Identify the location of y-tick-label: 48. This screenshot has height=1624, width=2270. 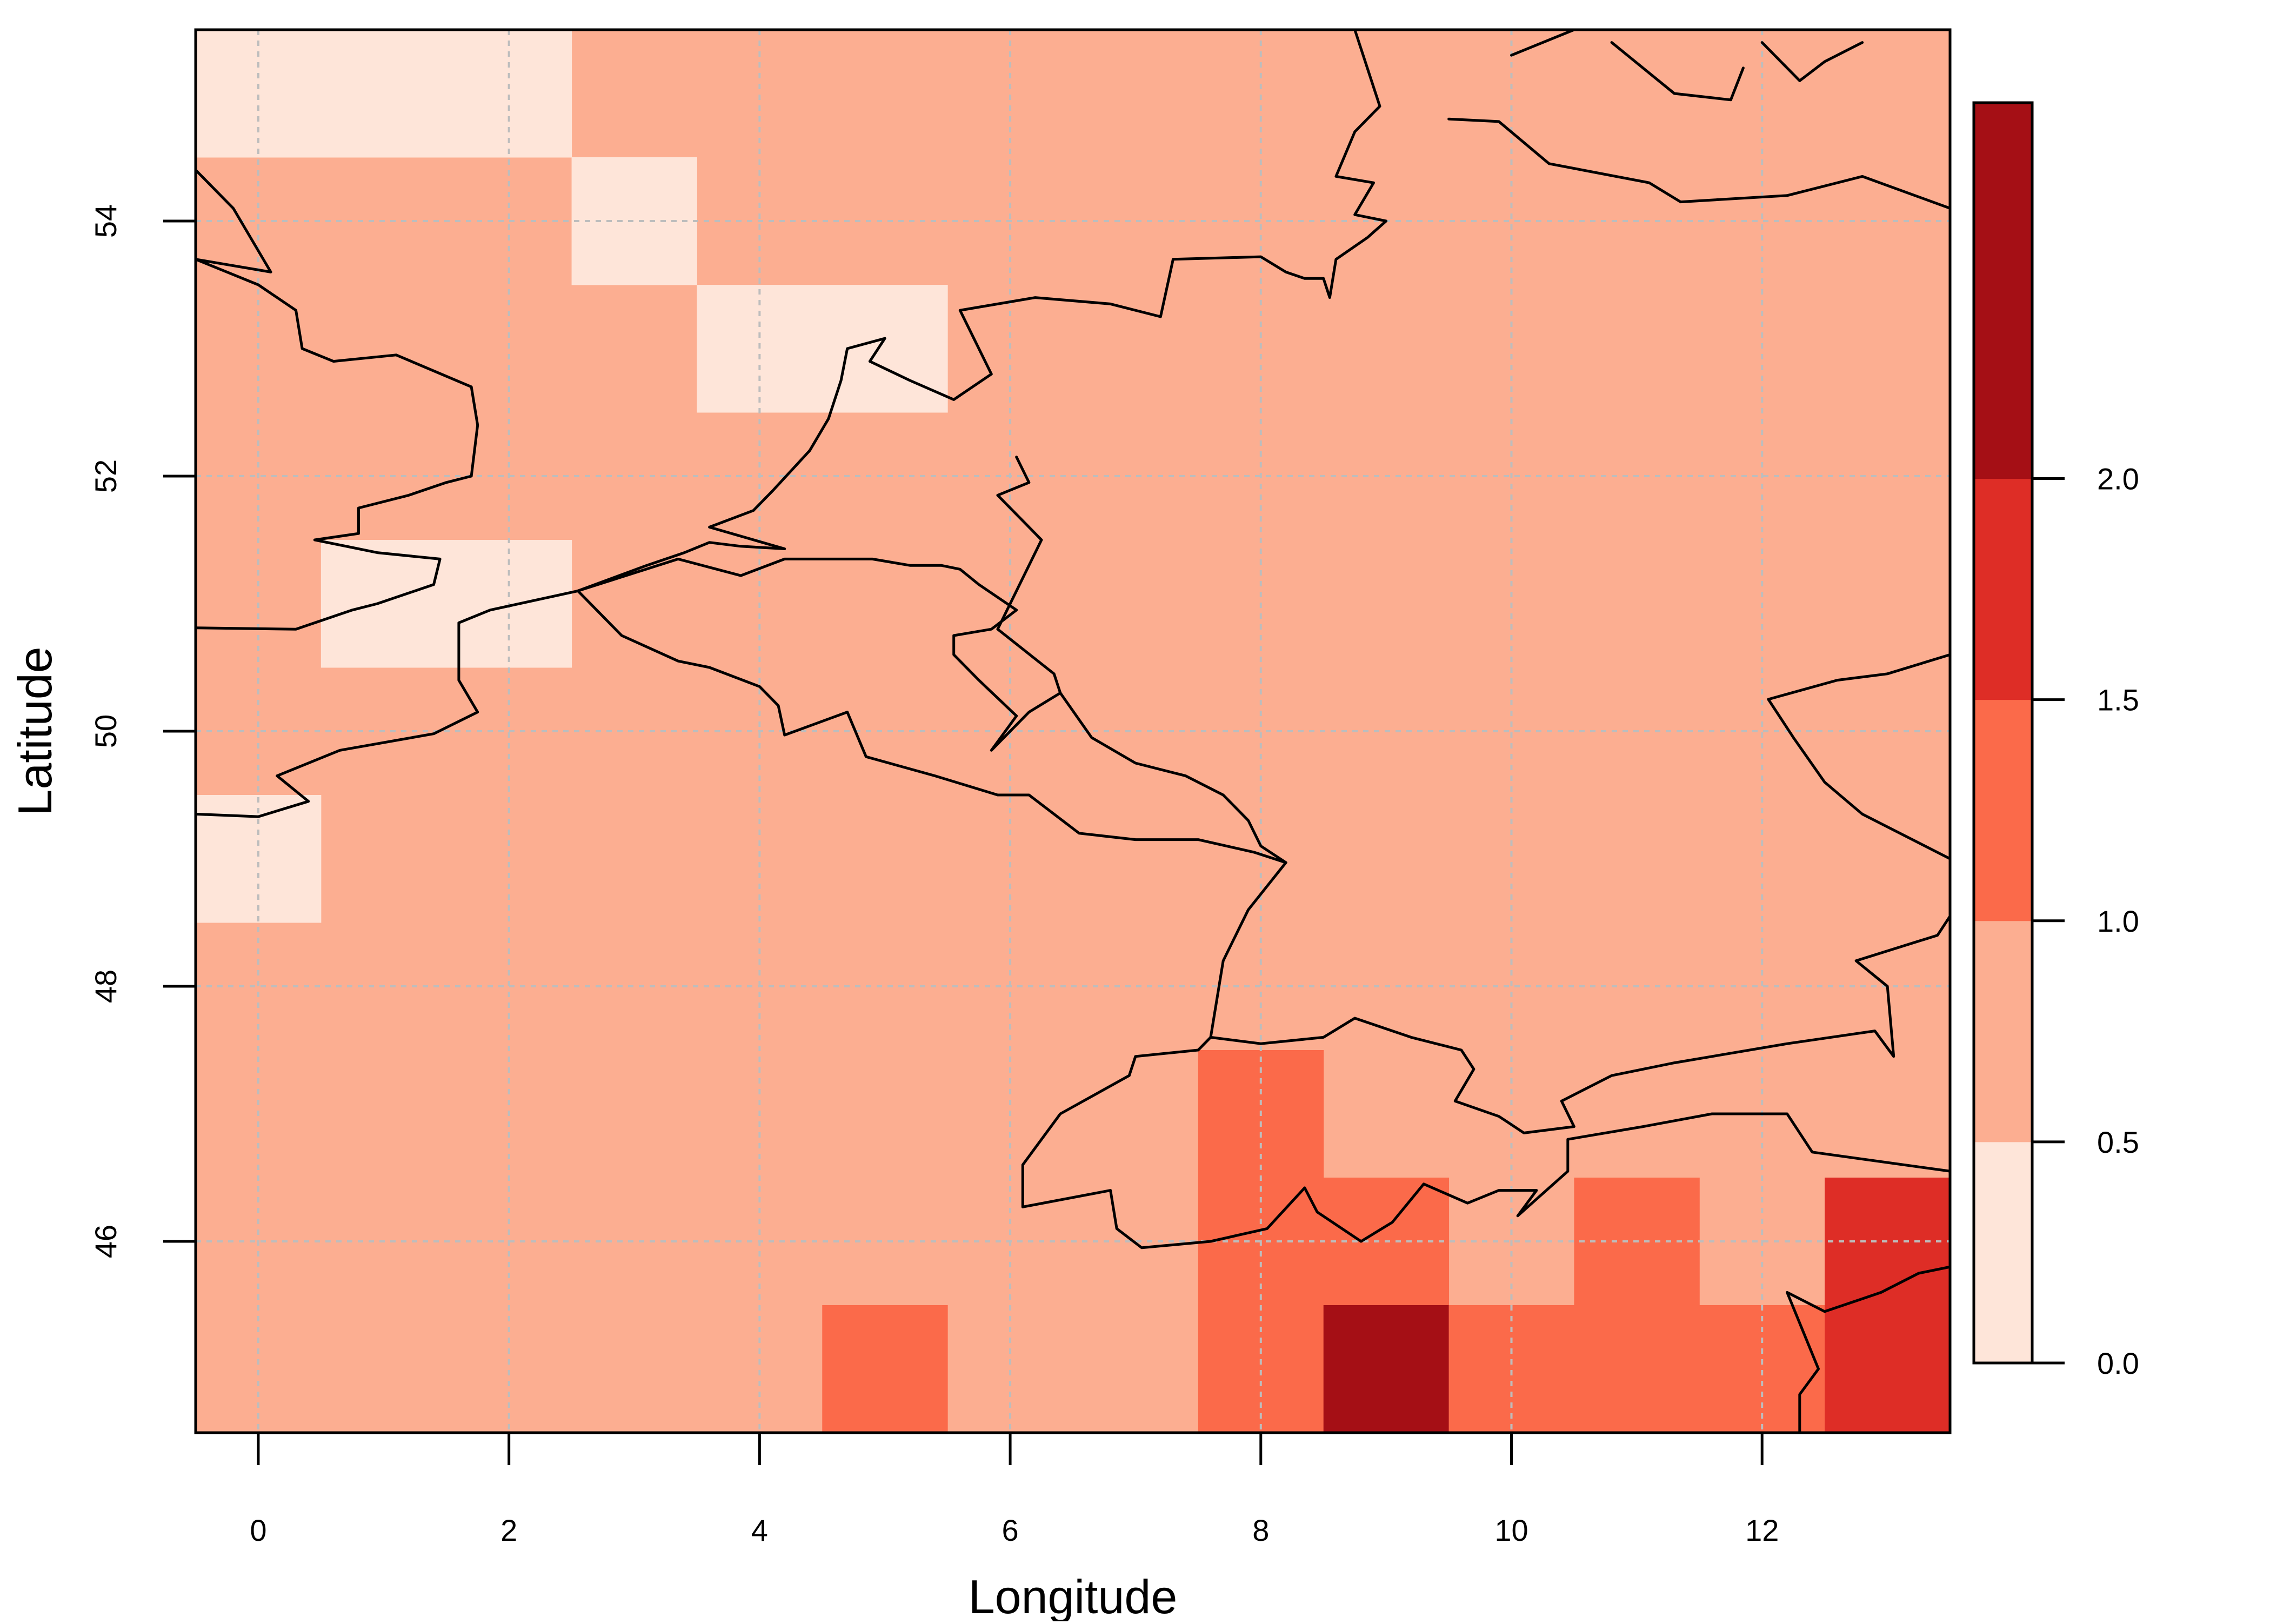
(106, 986).